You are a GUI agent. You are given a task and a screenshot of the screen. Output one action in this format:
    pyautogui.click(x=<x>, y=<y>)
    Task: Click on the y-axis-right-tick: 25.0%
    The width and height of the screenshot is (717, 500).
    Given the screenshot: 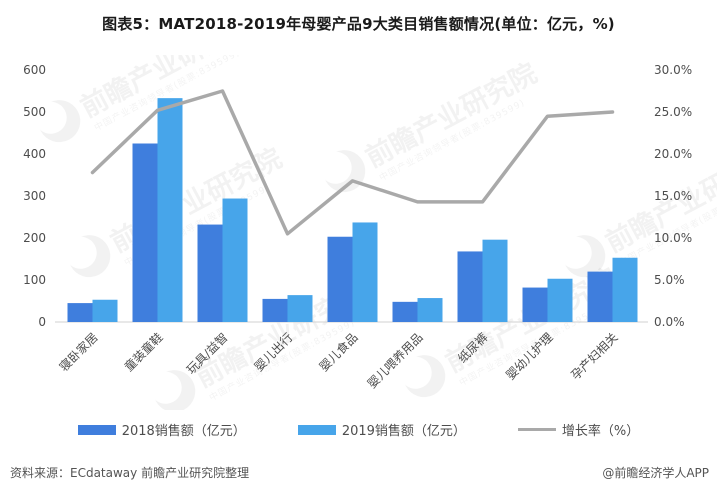 What is the action you would take?
    pyautogui.click(x=673, y=112)
    